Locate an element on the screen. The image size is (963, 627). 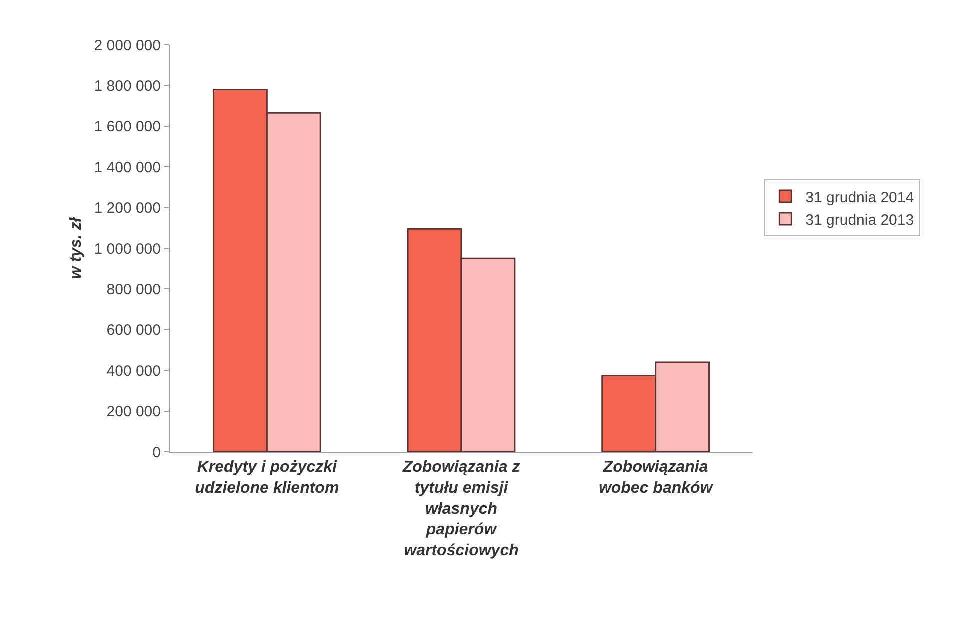
y-tick-label: 400 000 is located at coordinates (133, 371).